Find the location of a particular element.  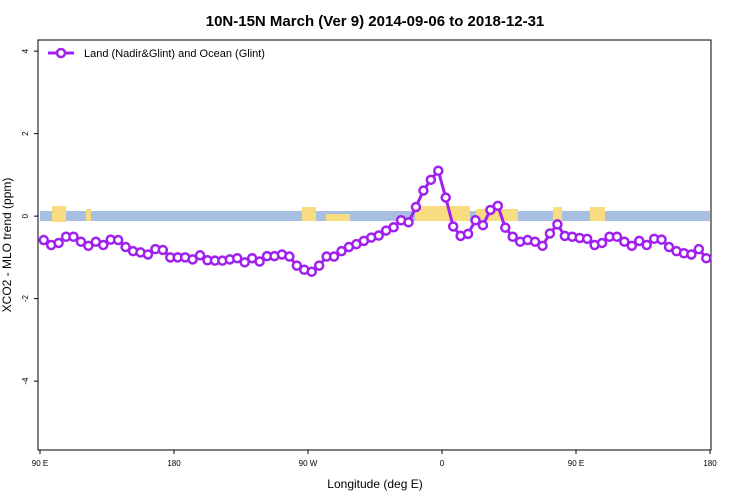

legend-label: Land (Nadir&Glint) and Ocean (Glint) is located at coordinates (174, 54).